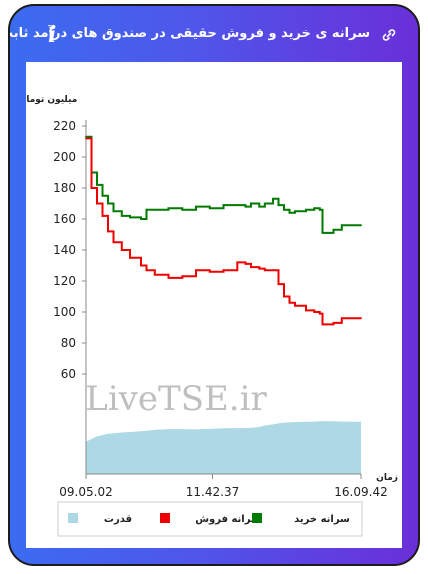 The width and height of the screenshot is (428, 574). What do you see at coordinates (64, 126) in the screenshot?
I see `y-tick-label: 220` at bounding box center [64, 126].